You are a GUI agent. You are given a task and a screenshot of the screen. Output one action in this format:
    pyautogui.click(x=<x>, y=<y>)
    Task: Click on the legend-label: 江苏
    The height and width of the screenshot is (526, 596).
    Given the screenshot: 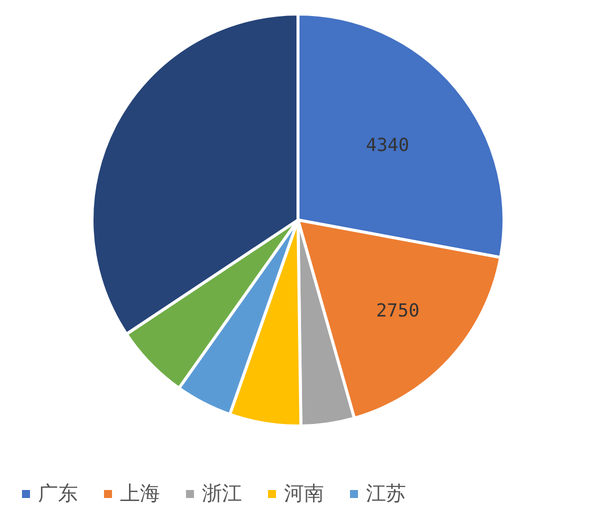 What is the action you would take?
    pyautogui.click(x=386, y=493)
    